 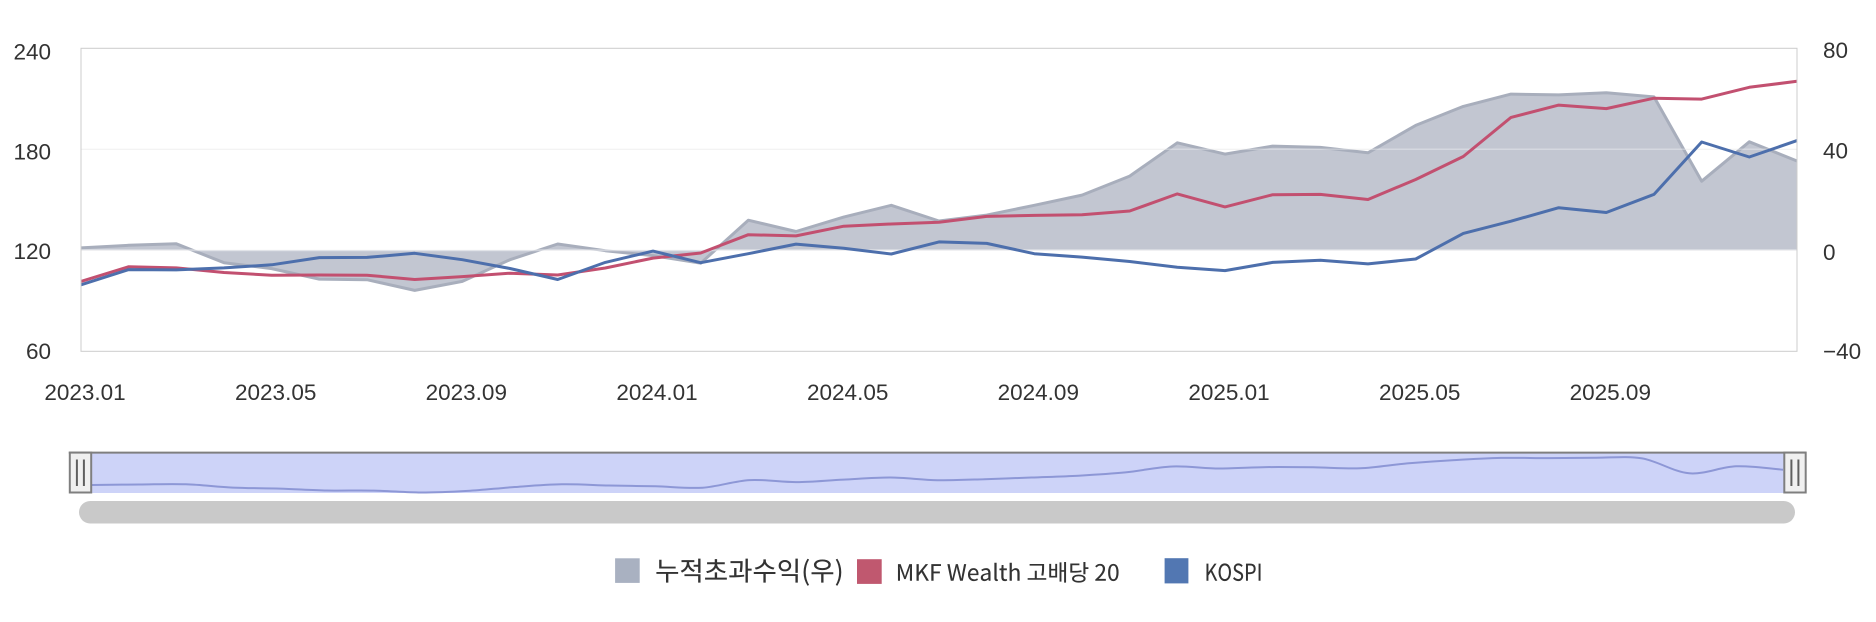 What do you see at coordinates (1228, 392) in the screenshot?
I see `svg-text: 2025.01` at bounding box center [1228, 392].